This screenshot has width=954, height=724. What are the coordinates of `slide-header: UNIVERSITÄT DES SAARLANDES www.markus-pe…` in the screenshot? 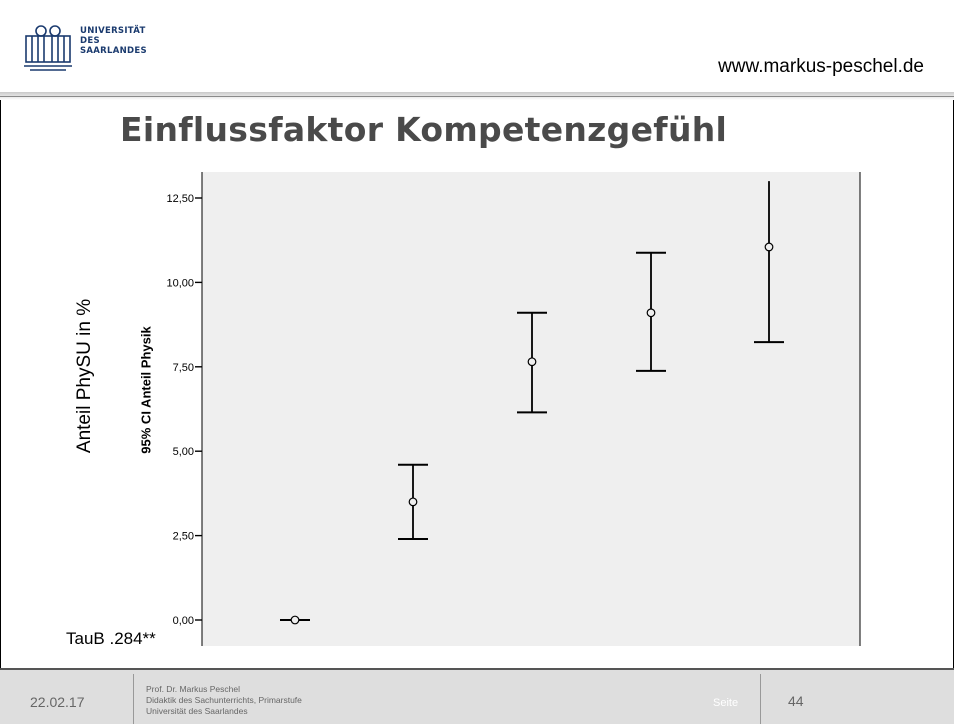 It's located at (477, 49).